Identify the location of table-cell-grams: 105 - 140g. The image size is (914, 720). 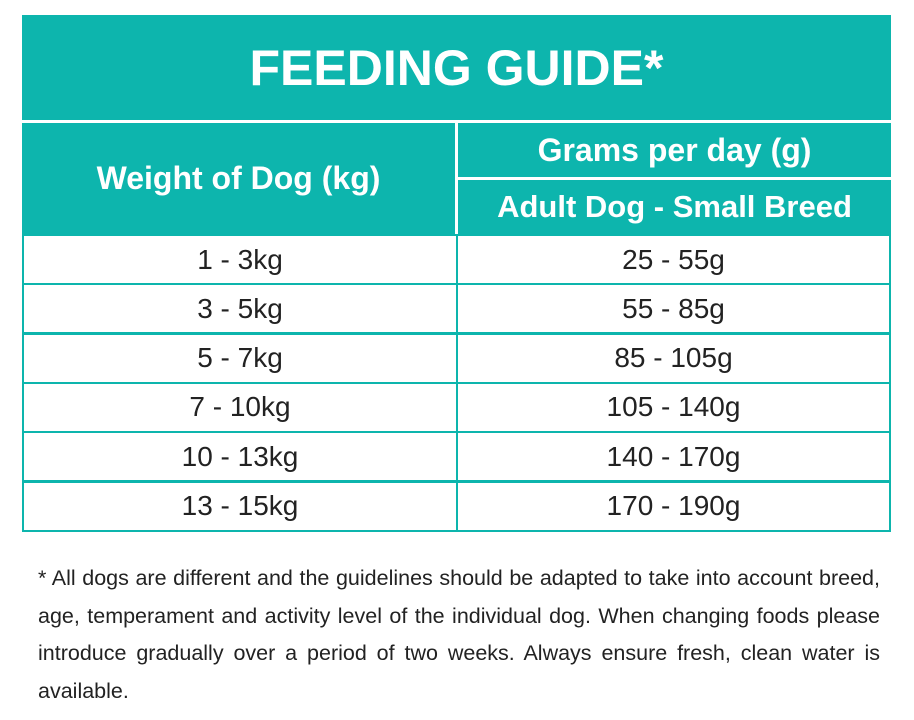
(673, 407).